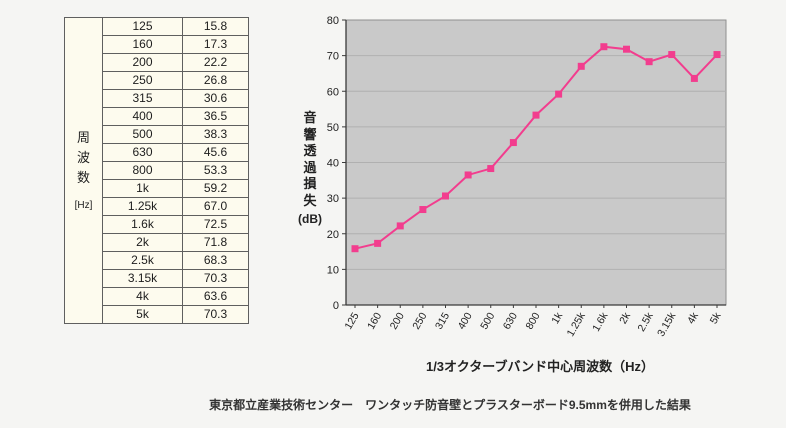 The width and height of the screenshot is (786, 428). What do you see at coordinates (419, 320) in the screenshot?
I see `x-tick-label: 250` at bounding box center [419, 320].